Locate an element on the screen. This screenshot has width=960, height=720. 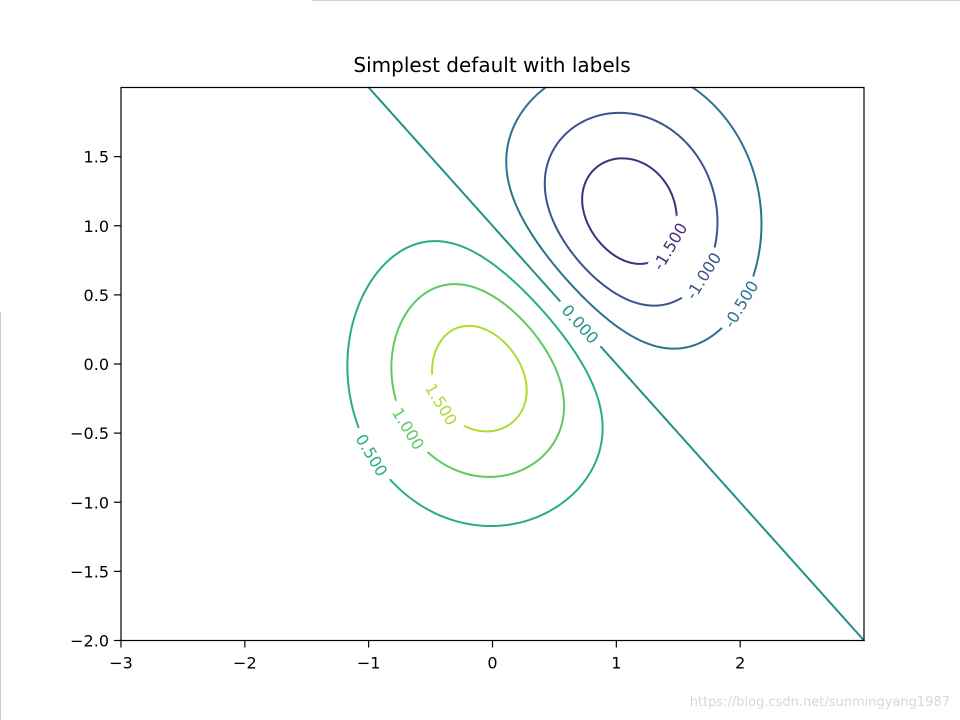
y-tick-label: −0.5 is located at coordinates (89, 433).